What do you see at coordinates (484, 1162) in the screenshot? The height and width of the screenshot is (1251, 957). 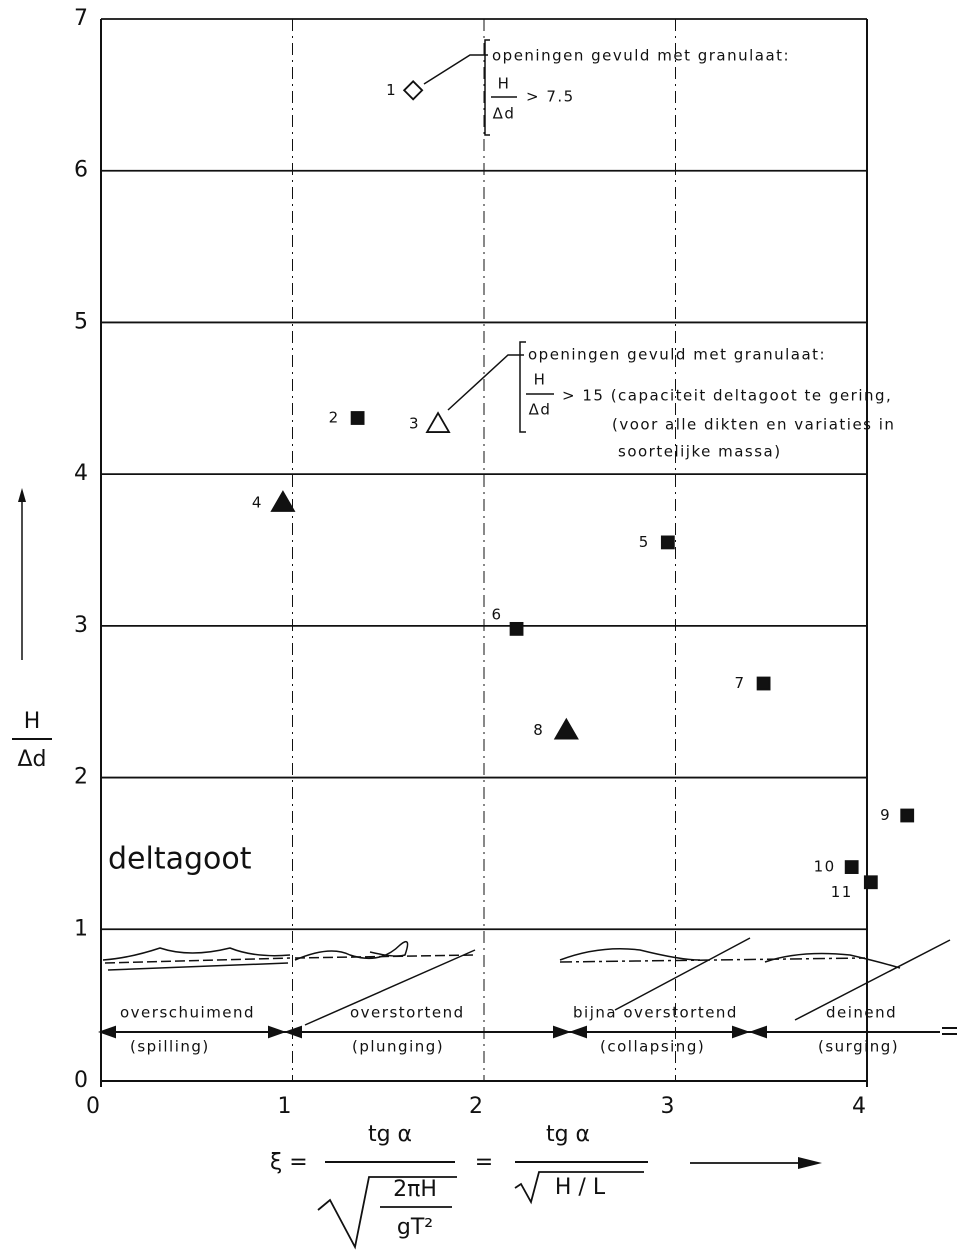 I see `x-label-eq: =` at bounding box center [484, 1162].